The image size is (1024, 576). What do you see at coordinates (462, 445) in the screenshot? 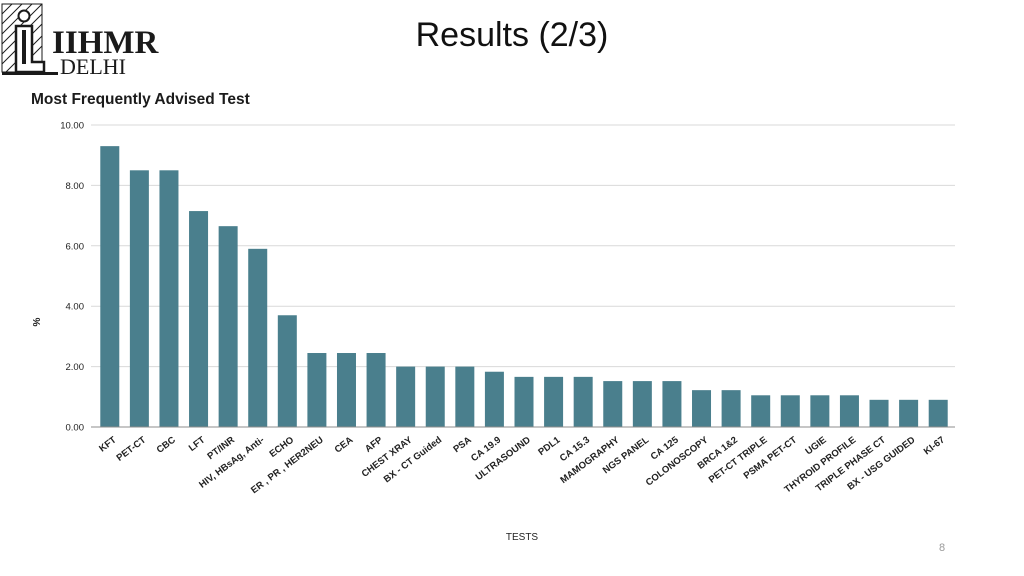
I see `x-tick-label: PSA` at bounding box center [462, 445].